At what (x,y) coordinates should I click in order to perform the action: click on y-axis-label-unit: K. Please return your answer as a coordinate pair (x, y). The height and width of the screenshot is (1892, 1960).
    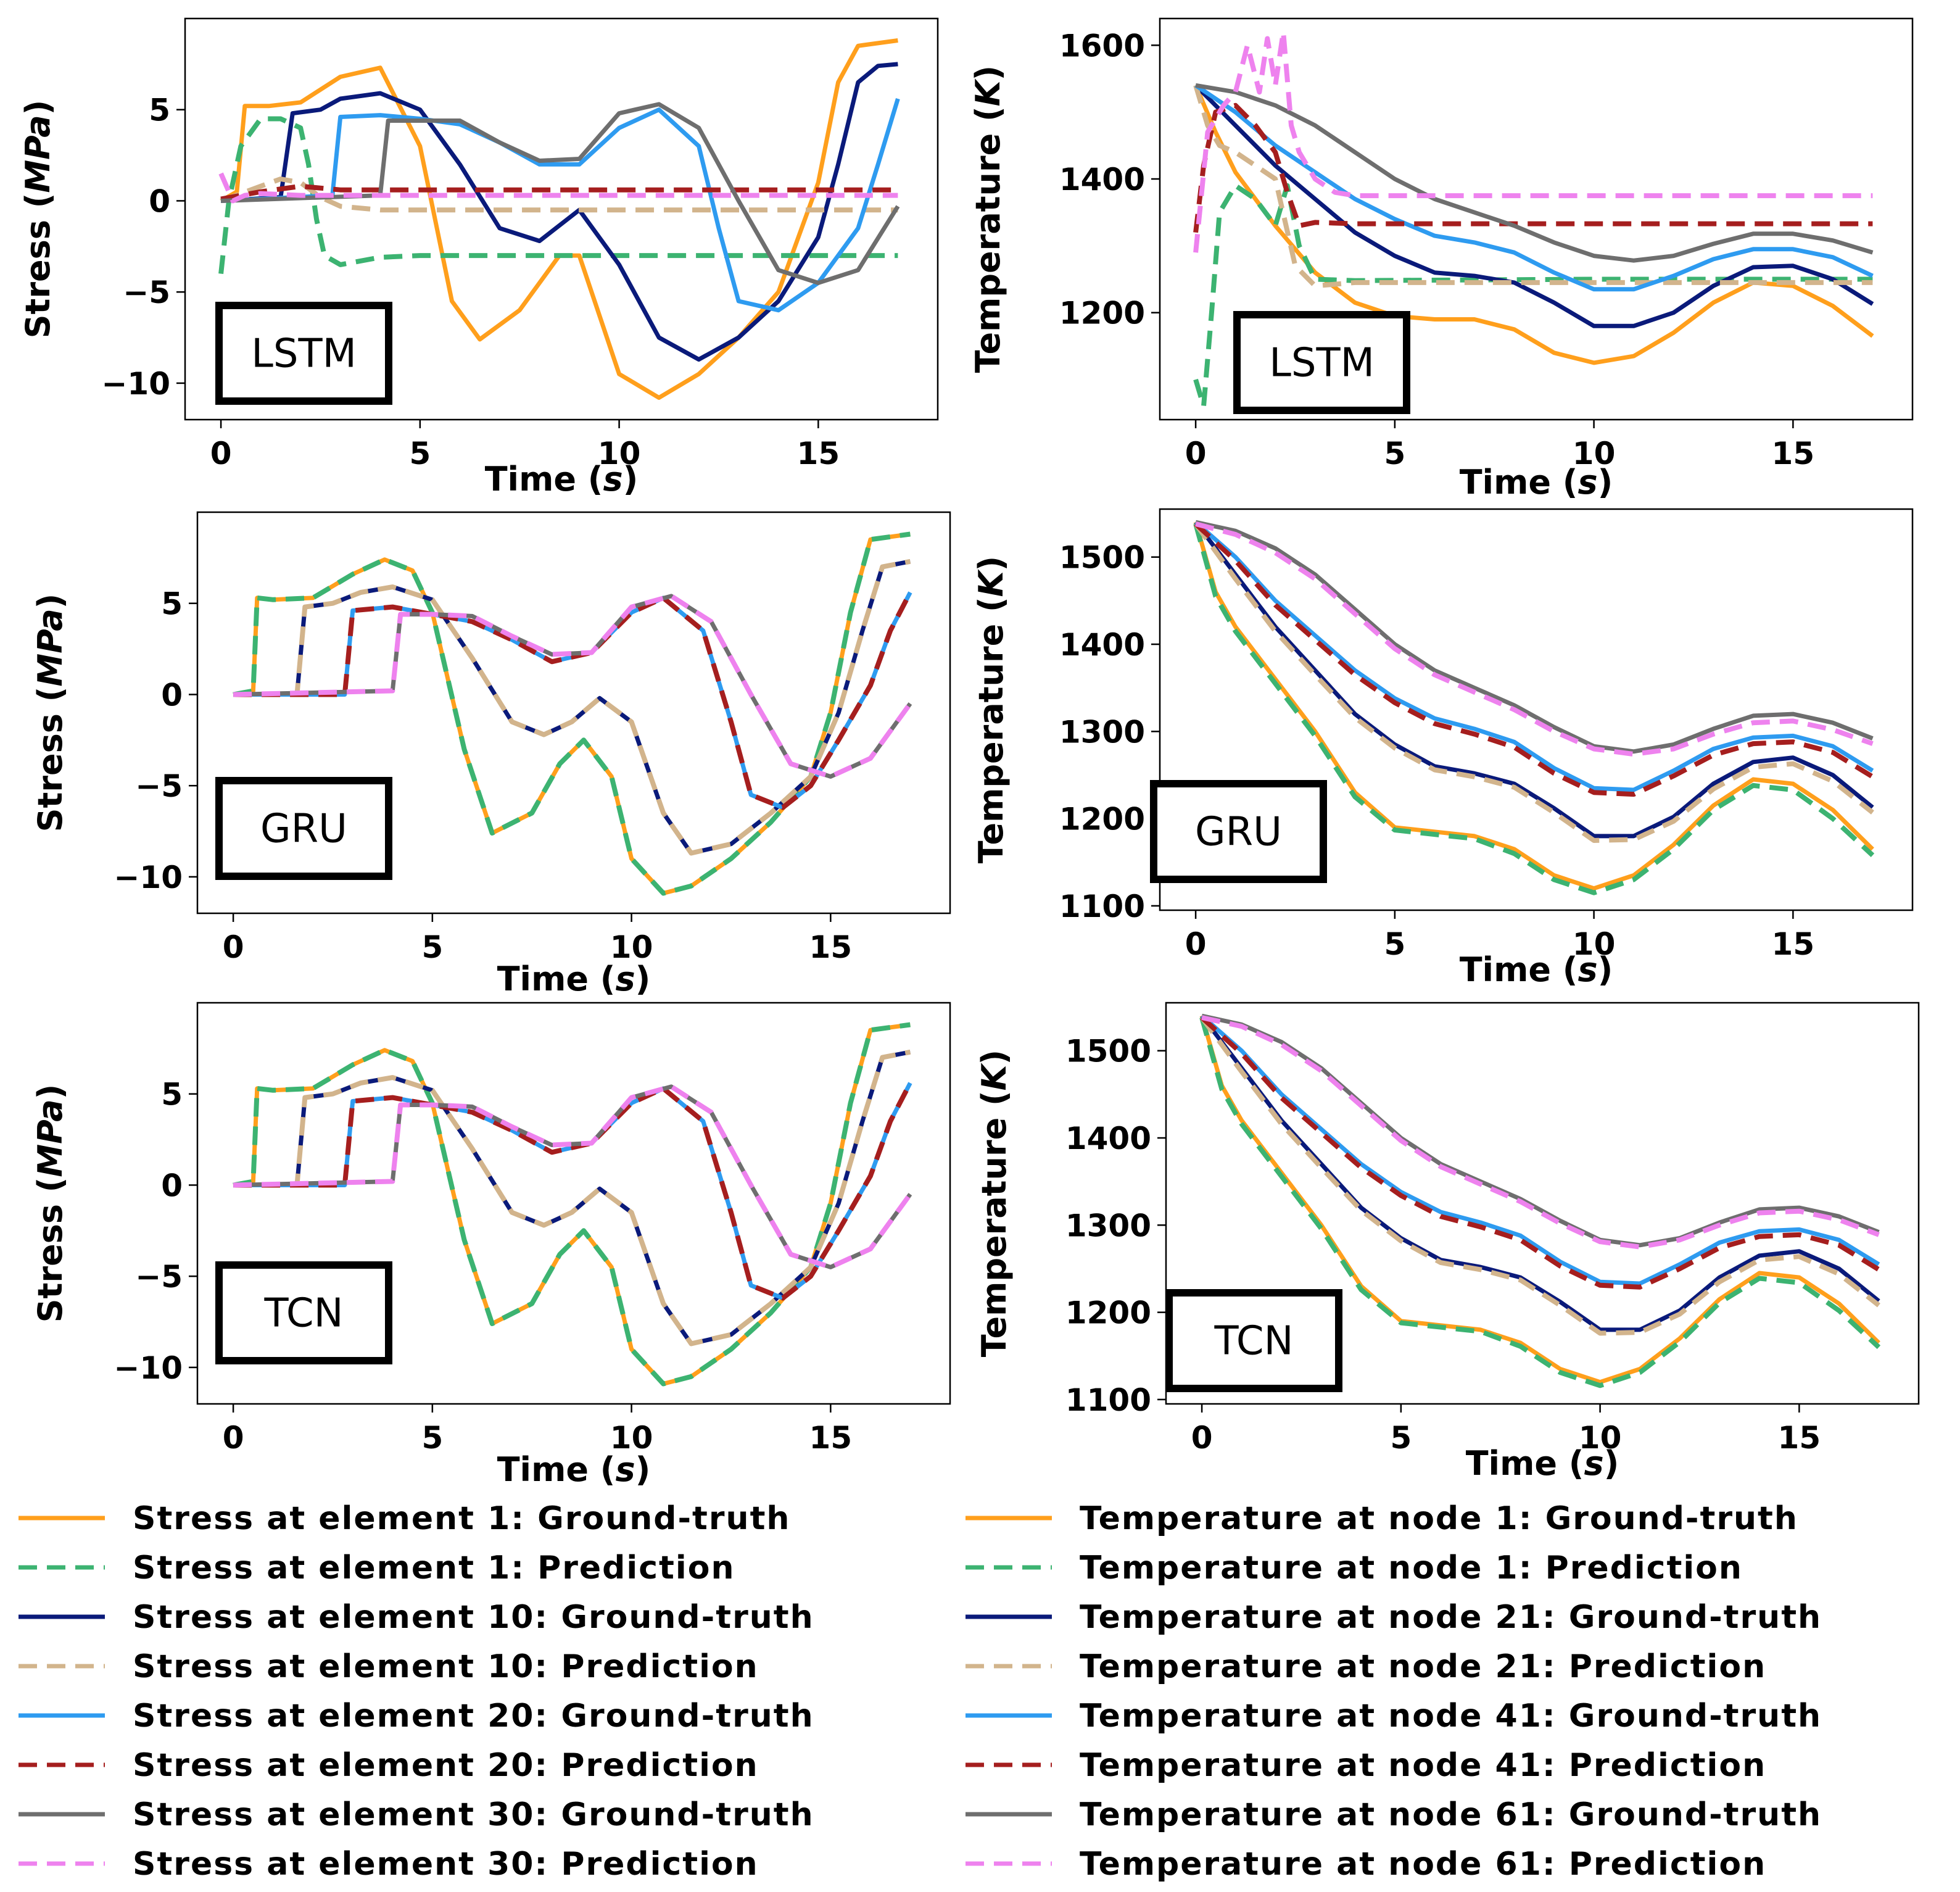
    Looking at the image, I should click on (992, 582).